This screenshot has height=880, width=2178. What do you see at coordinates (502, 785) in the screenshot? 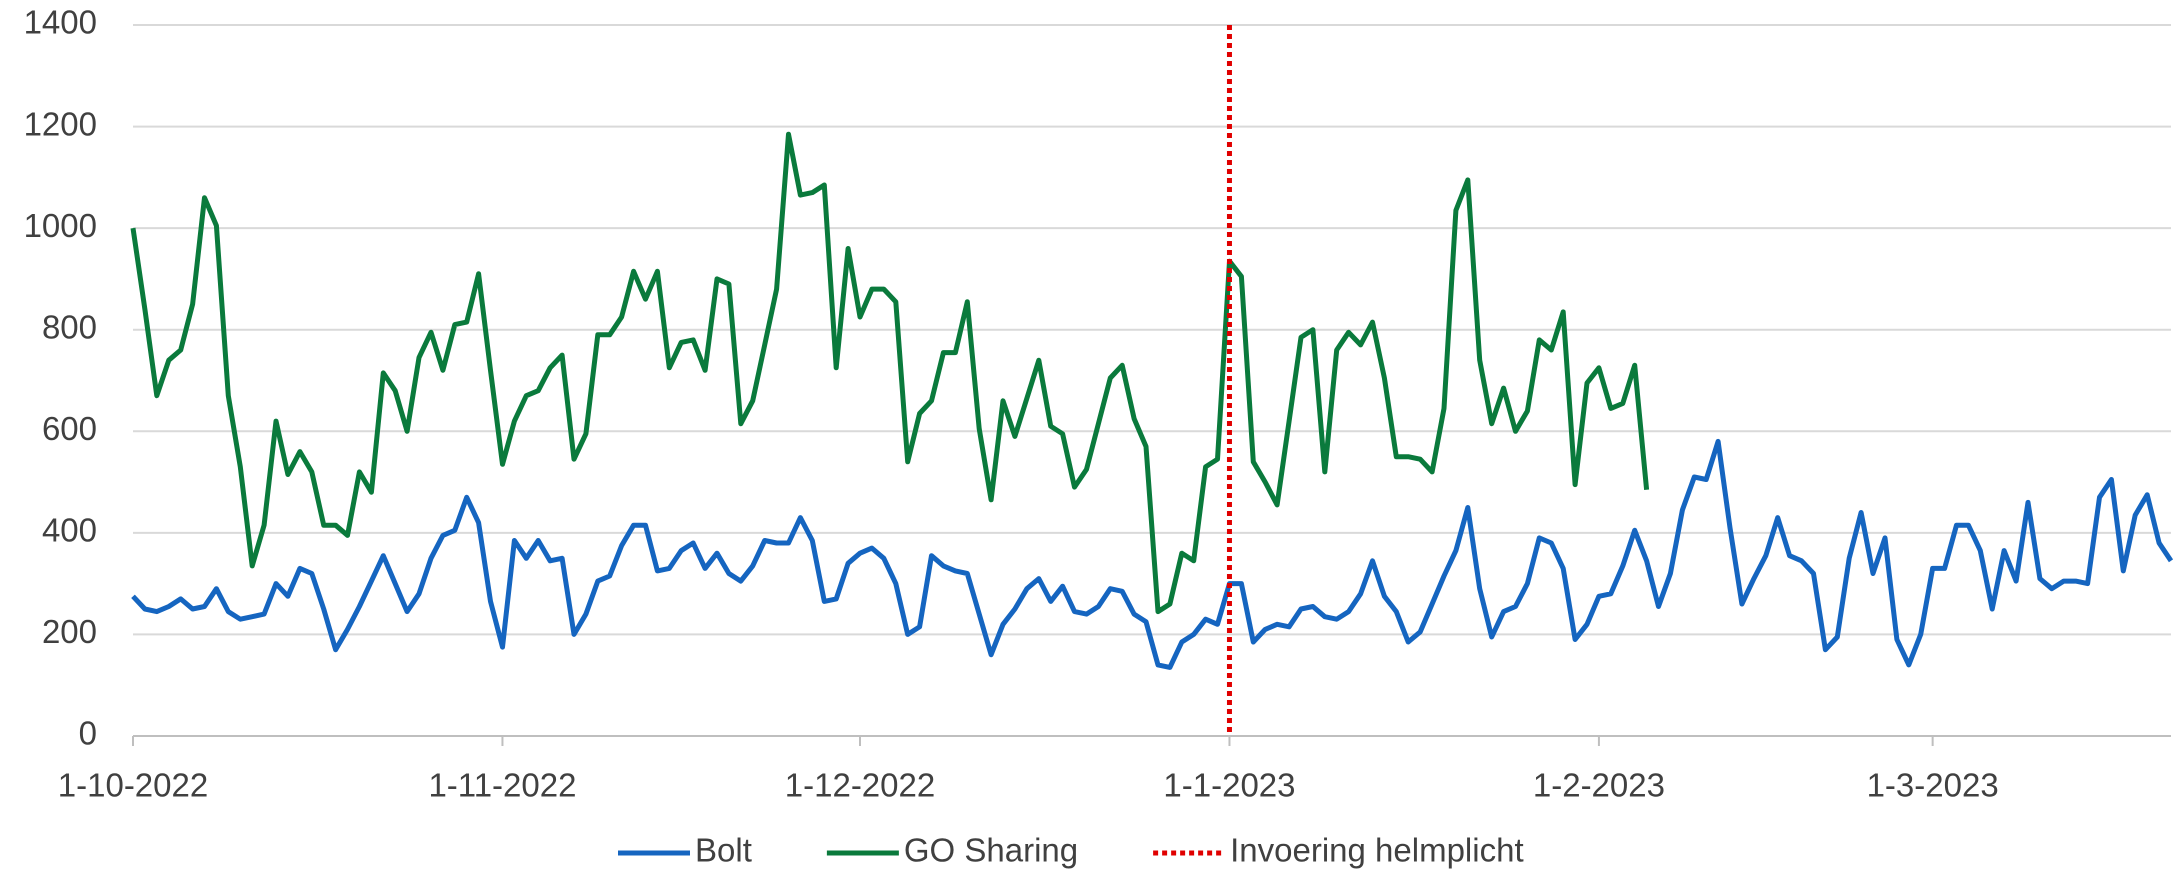
I see `x-tick-label: 1-11-2022` at bounding box center [502, 785].